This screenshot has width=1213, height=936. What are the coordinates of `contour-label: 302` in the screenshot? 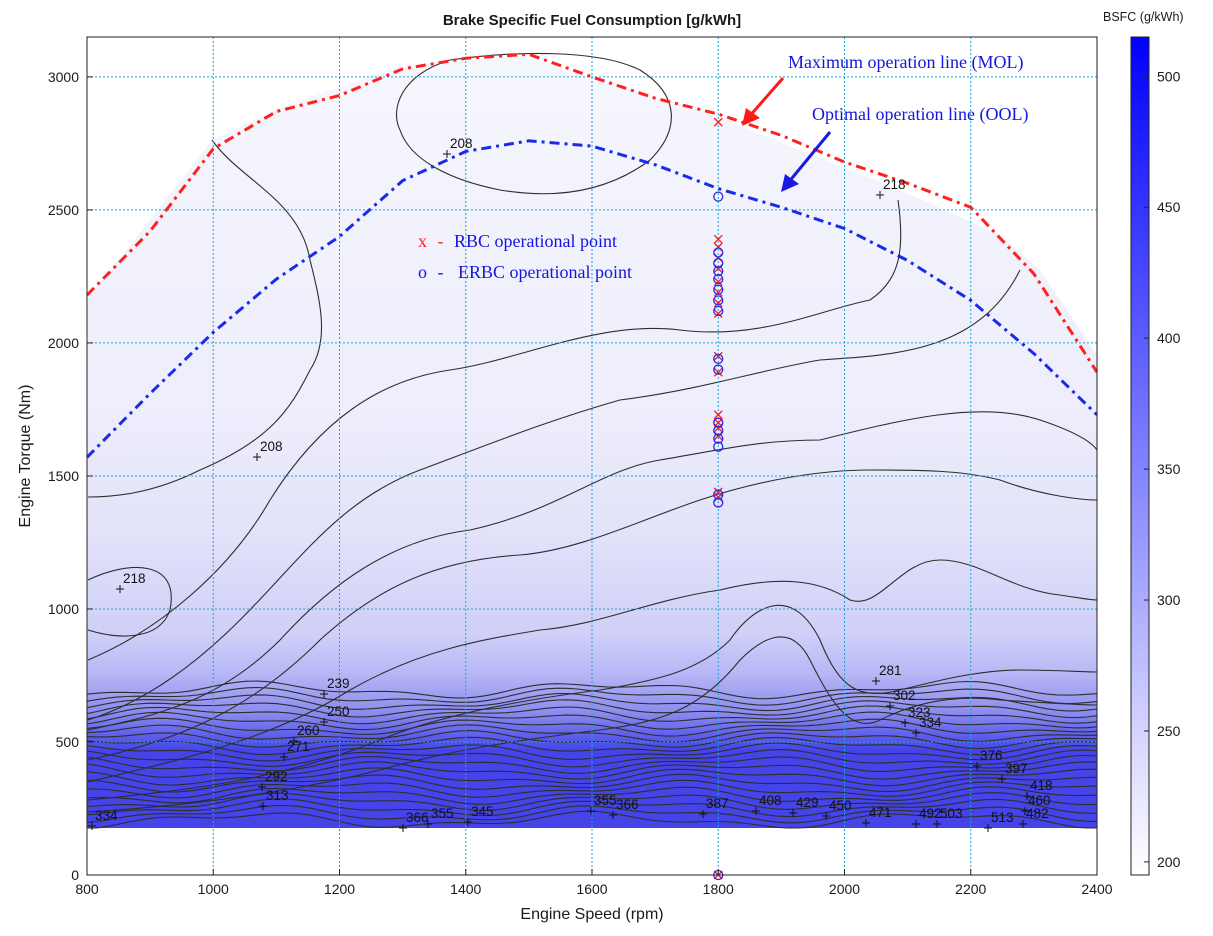 It's located at (901, 699).